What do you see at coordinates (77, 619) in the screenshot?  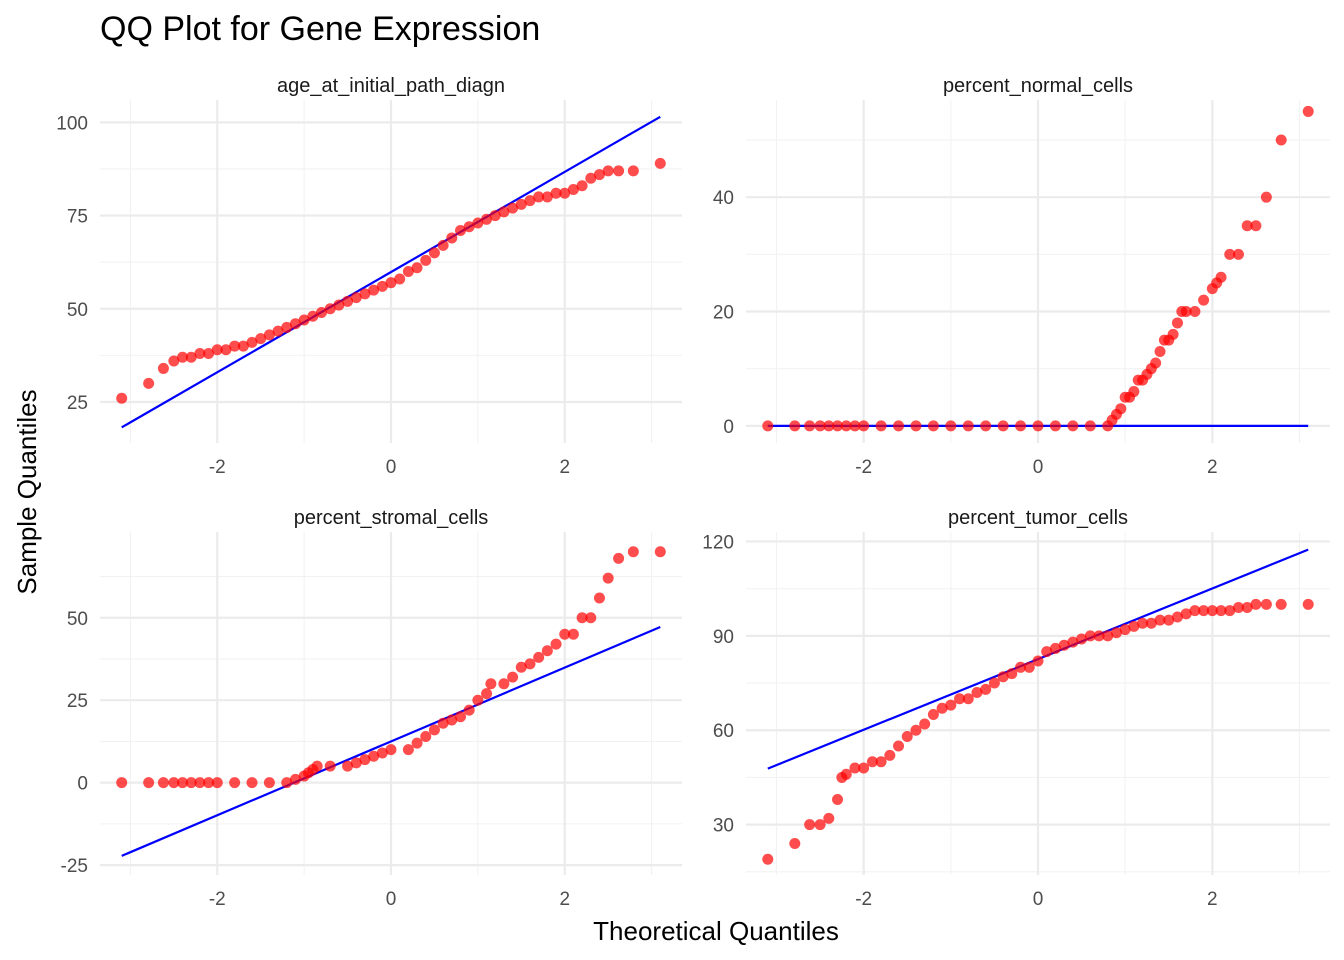 I see `y-tick-label: 50` at bounding box center [77, 619].